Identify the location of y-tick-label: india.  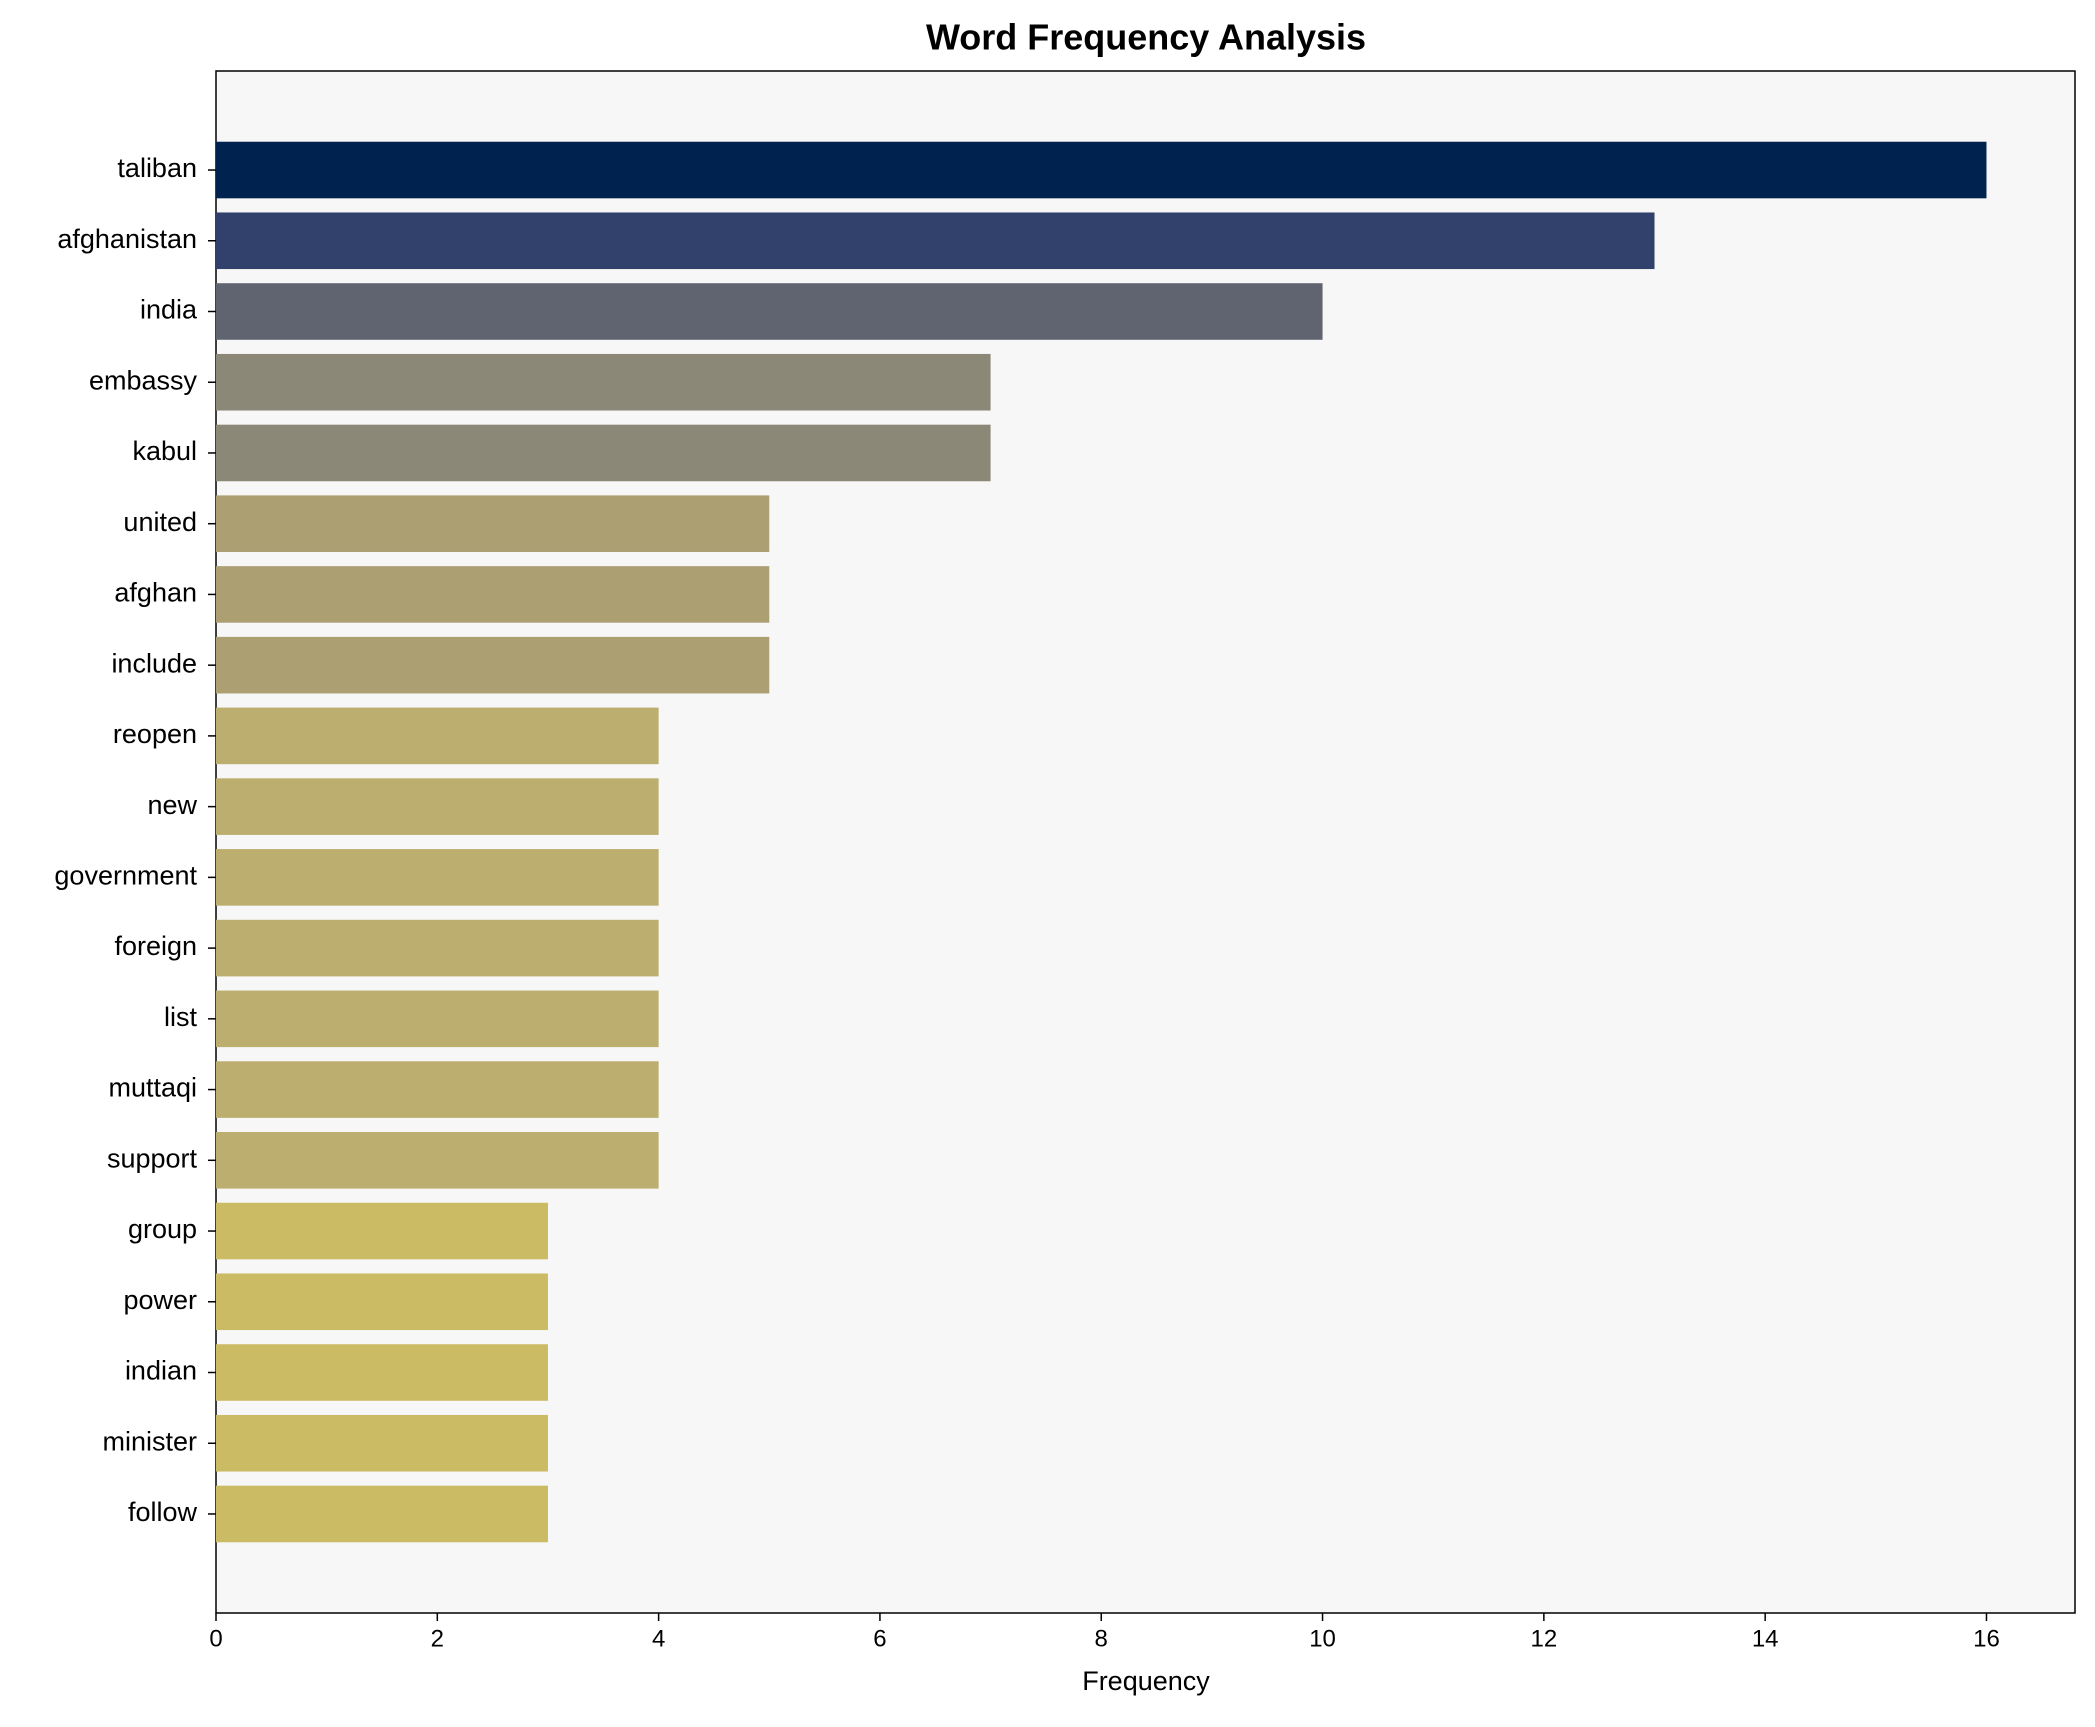
(169, 310).